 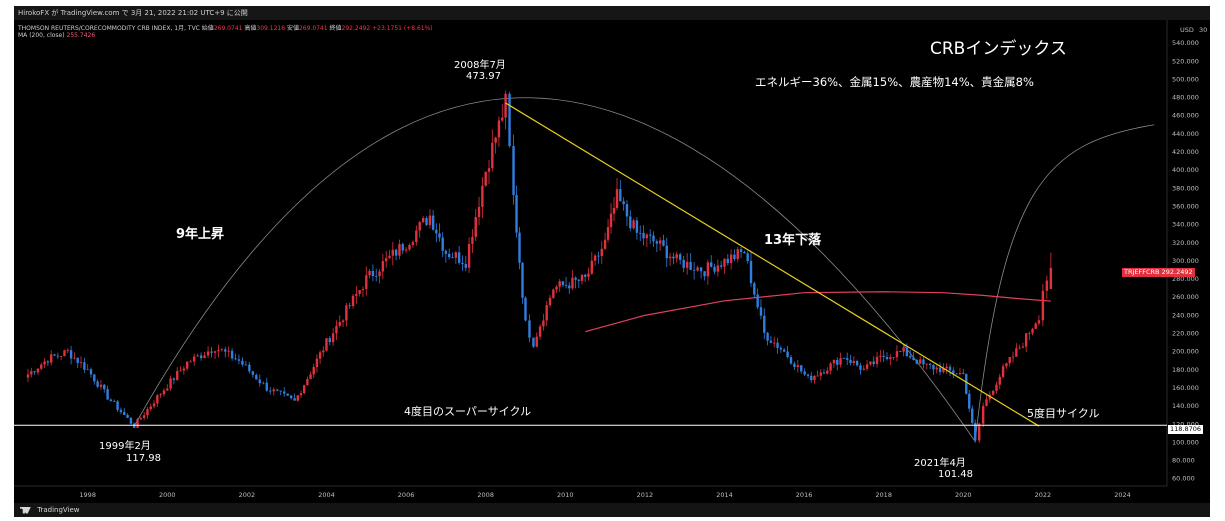 I want to click on ma-legend: MA (200, close) 255.7426, so click(x=56, y=35).